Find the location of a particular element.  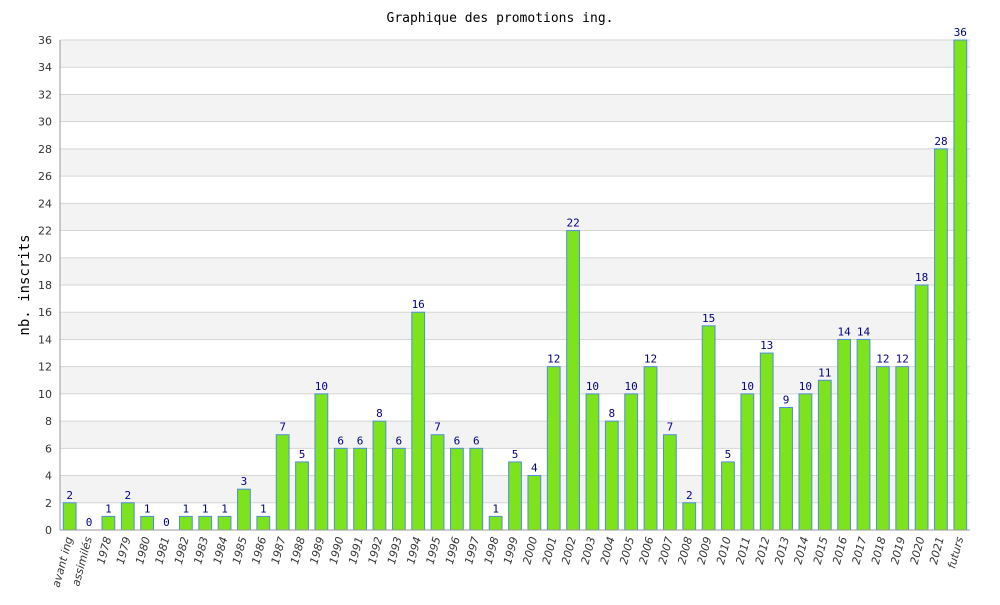

y-tick-label: 18 is located at coordinates (45, 285).